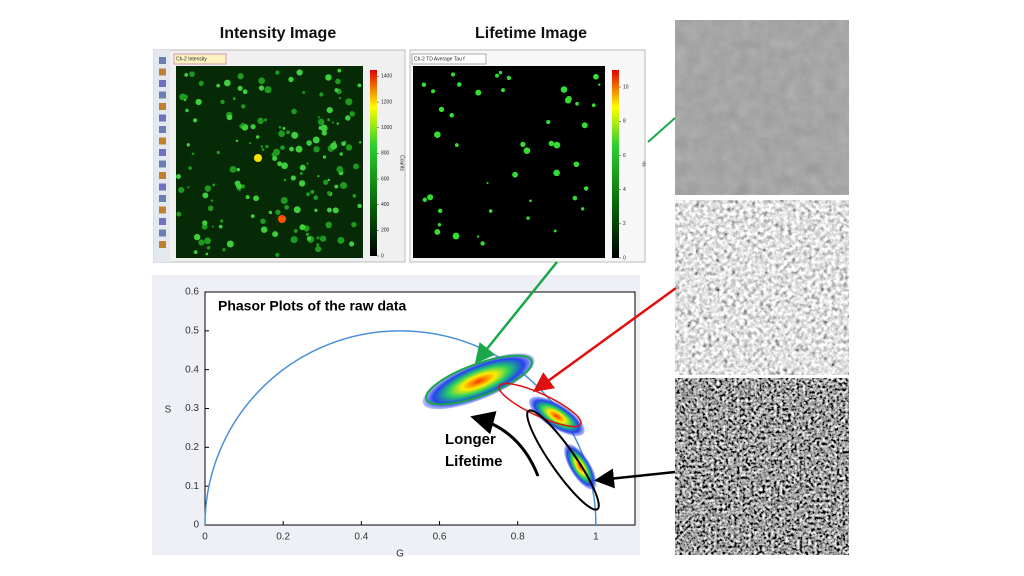  I want to click on annotation: Longer, so click(470, 439).